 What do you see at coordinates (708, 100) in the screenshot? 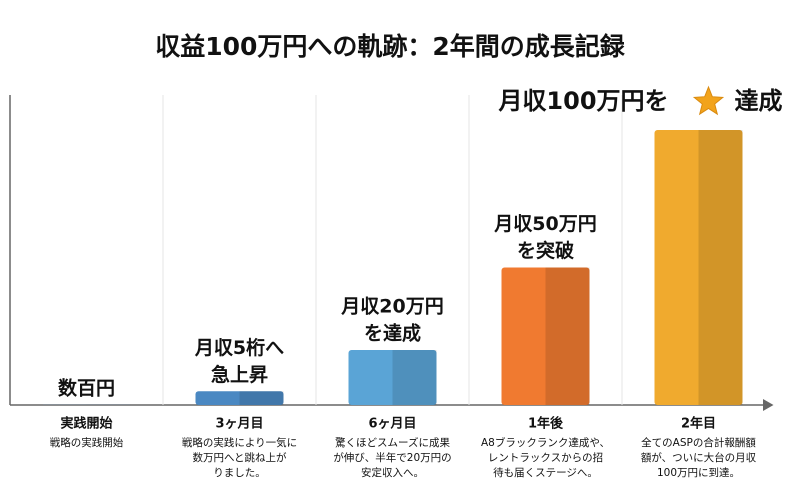
I see `star-icon` at bounding box center [708, 100].